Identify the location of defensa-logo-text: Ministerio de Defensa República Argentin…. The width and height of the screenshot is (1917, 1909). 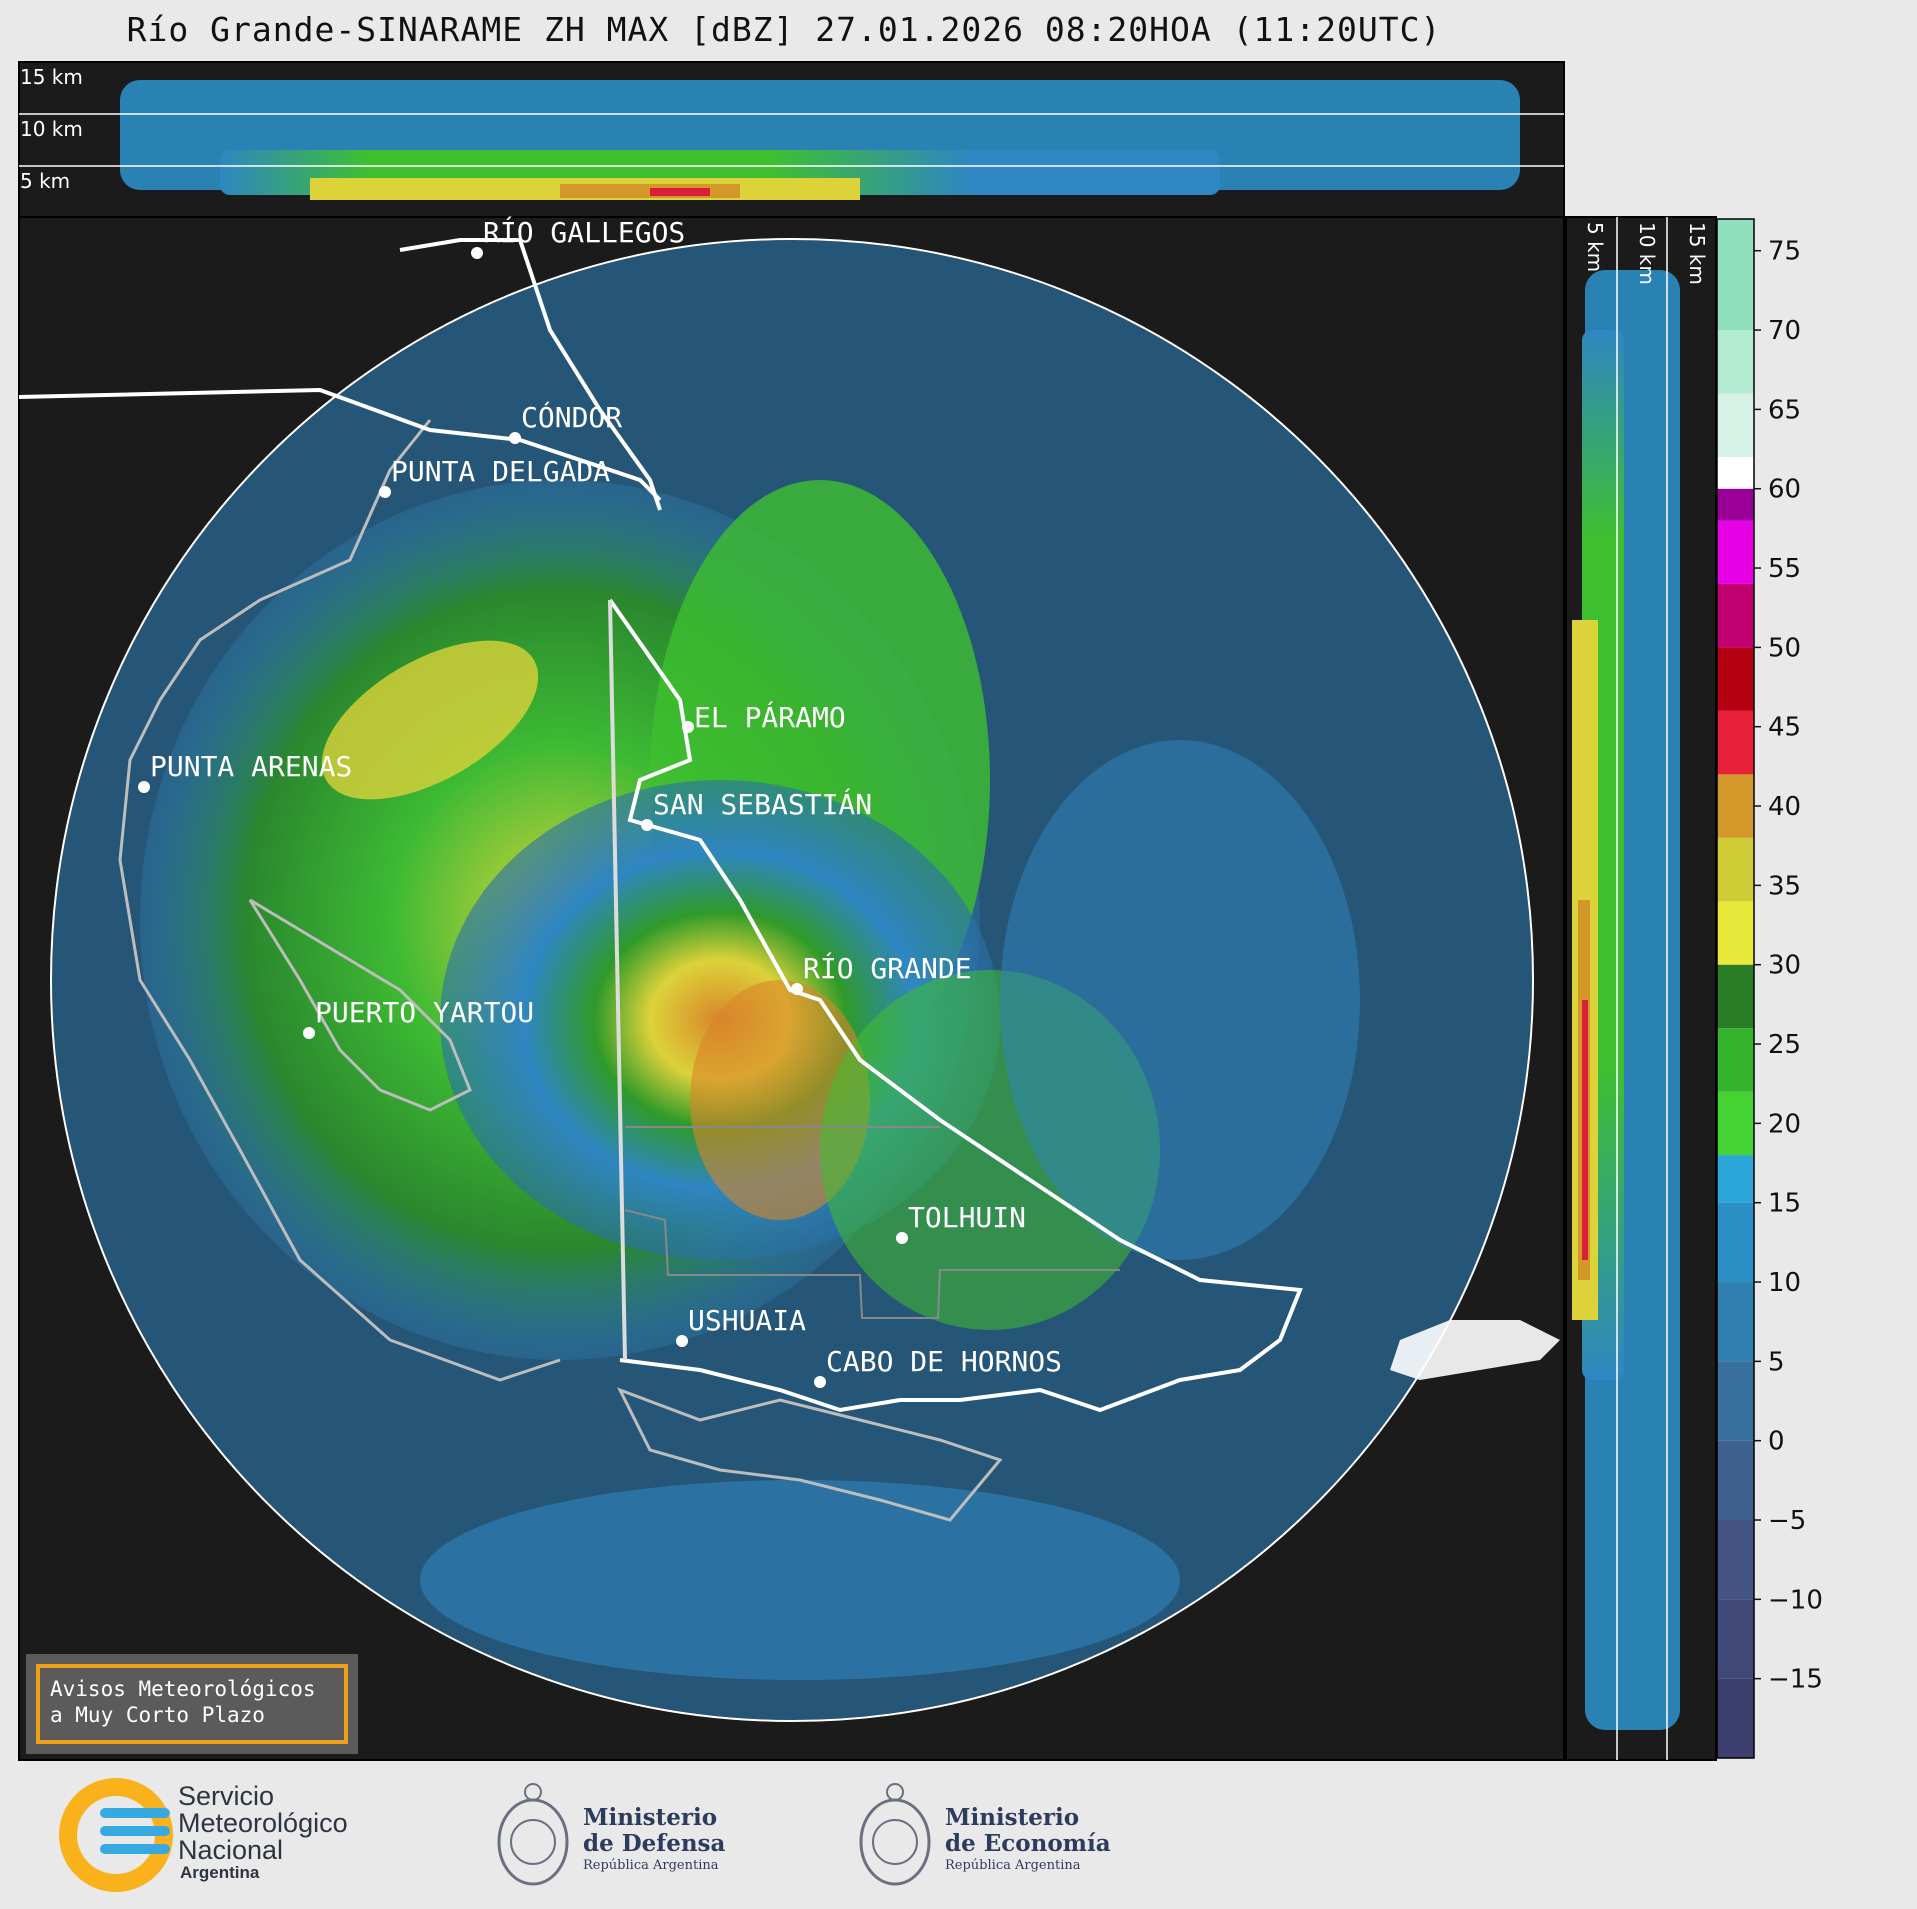
(654, 1840).